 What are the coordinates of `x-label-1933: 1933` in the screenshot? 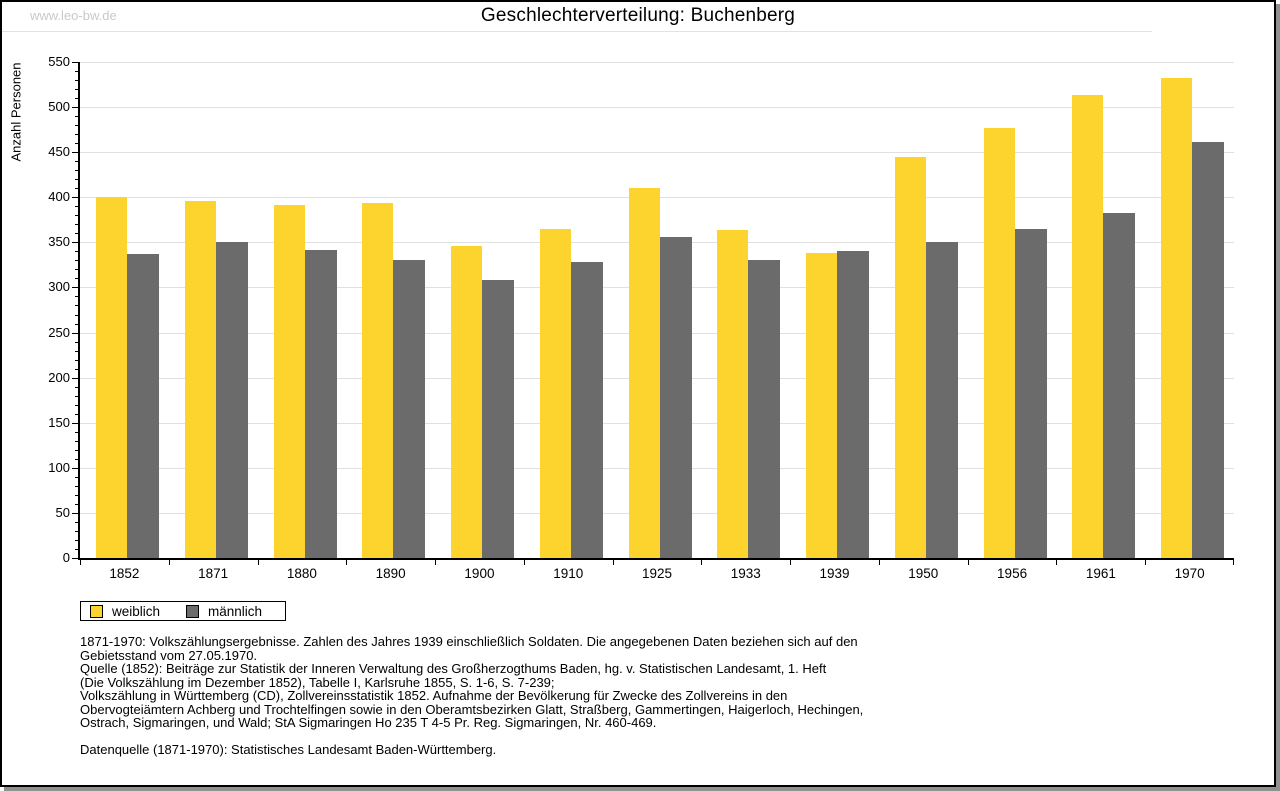 It's located at (745, 573).